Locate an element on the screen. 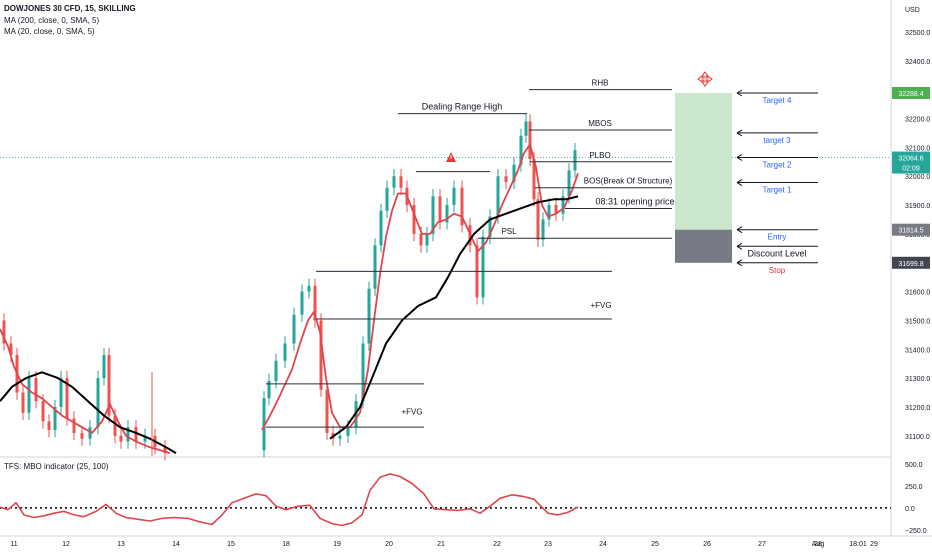 Image resolution: width=932 pixels, height=555 pixels. x-tick-label: 19 is located at coordinates (337, 544).